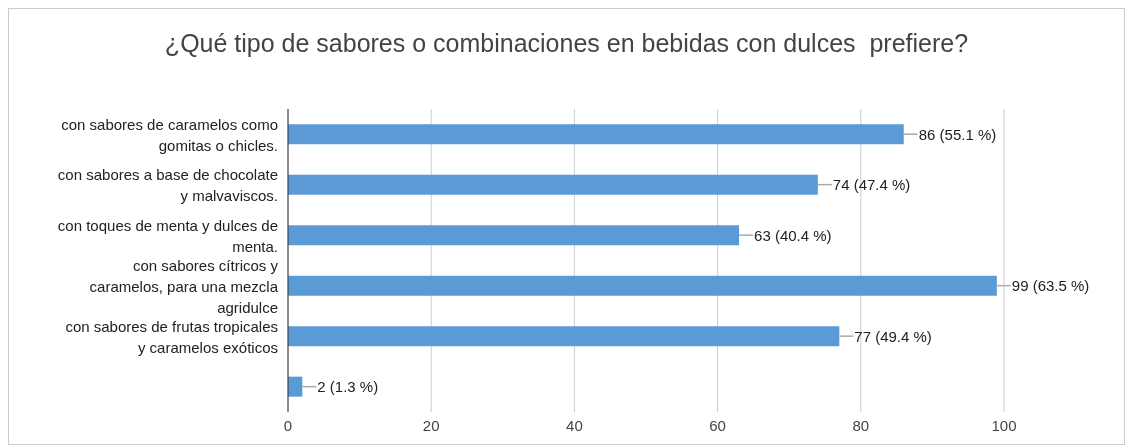 Image resolution: width=1135 pixels, height=445 pixels. What do you see at coordinates (1050, 286) in the screenshot?
I see `data-label: 99 (63.5 %)` at bounding box center [1050, 286].